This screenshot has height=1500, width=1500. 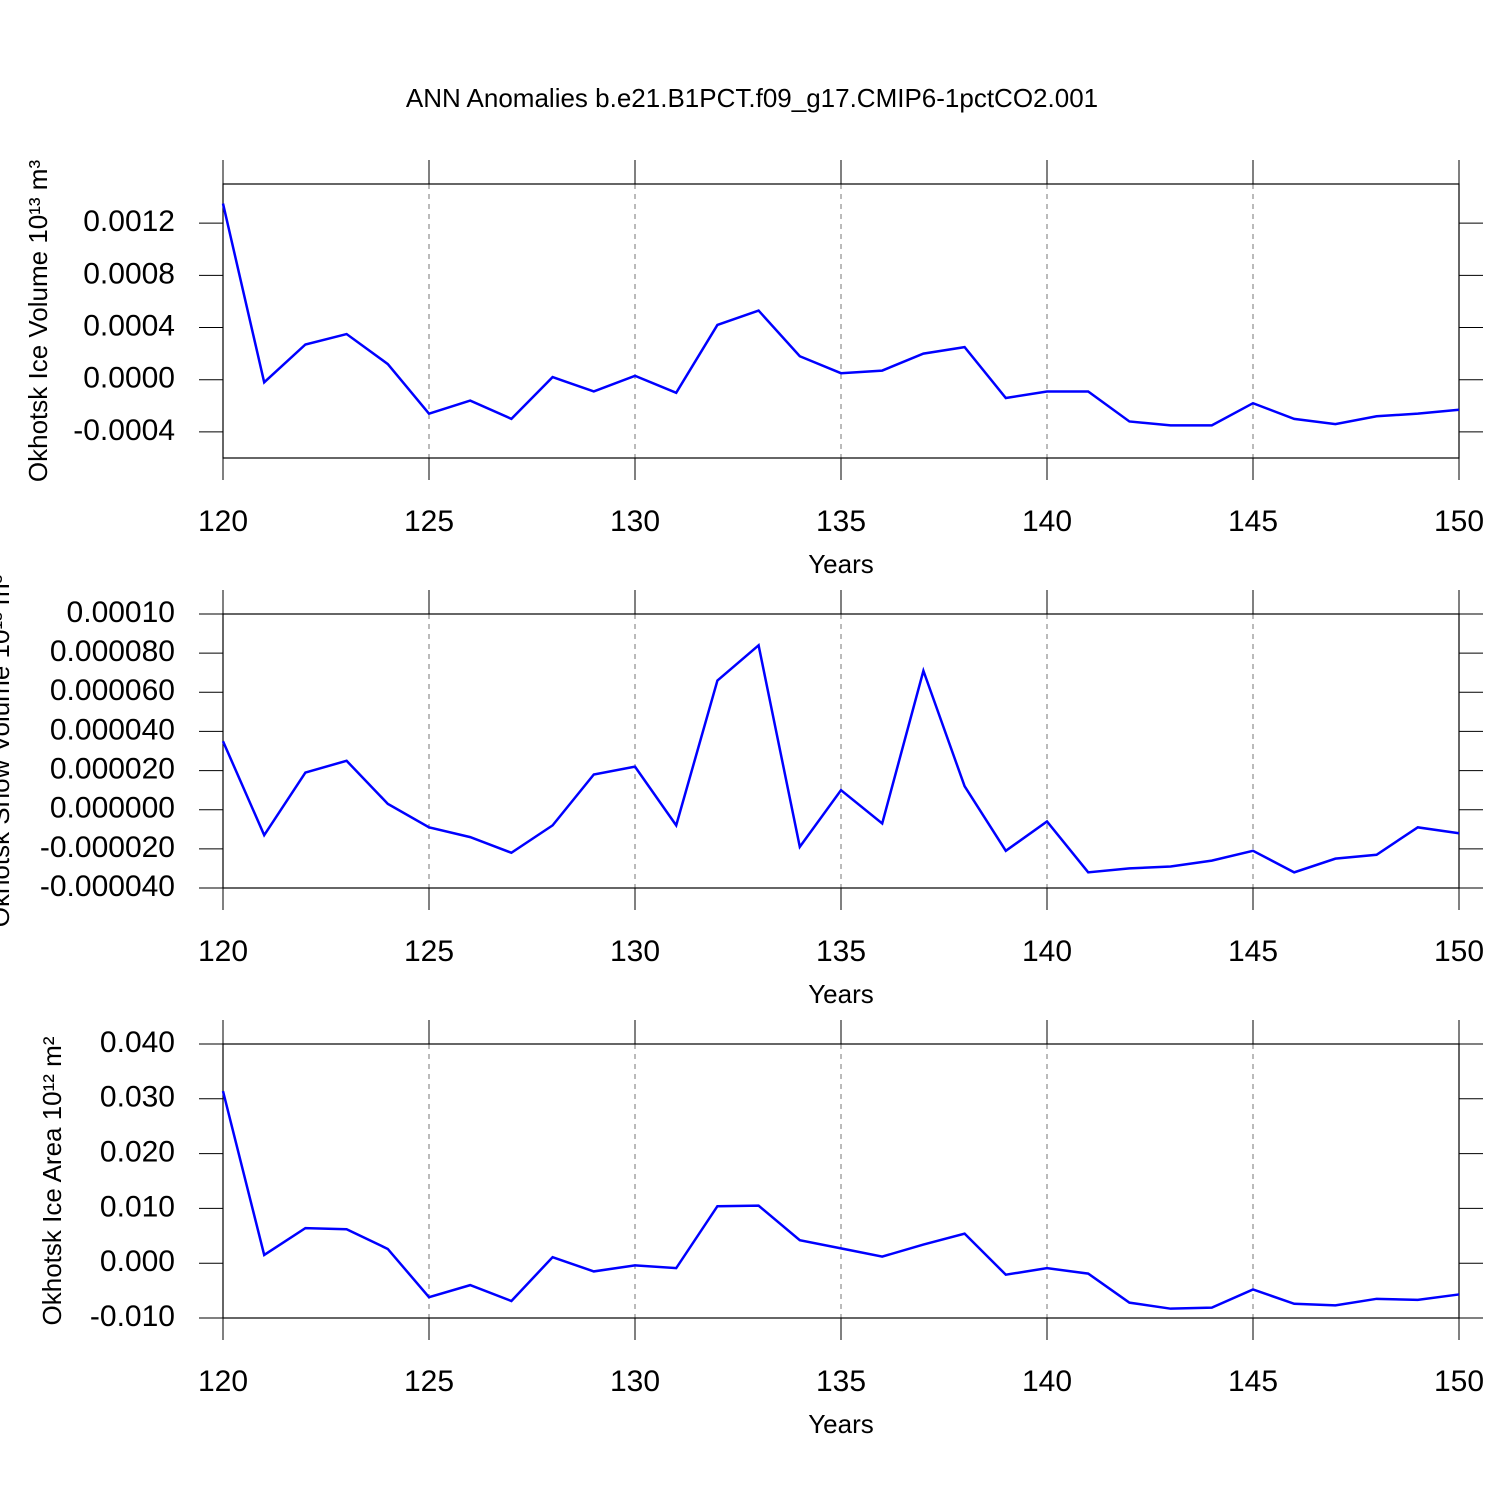 What do you see at coordinates (129, 378) in the screenshot?
I see `y-tick-label: 0.0000` at bounding box center [129, 378].